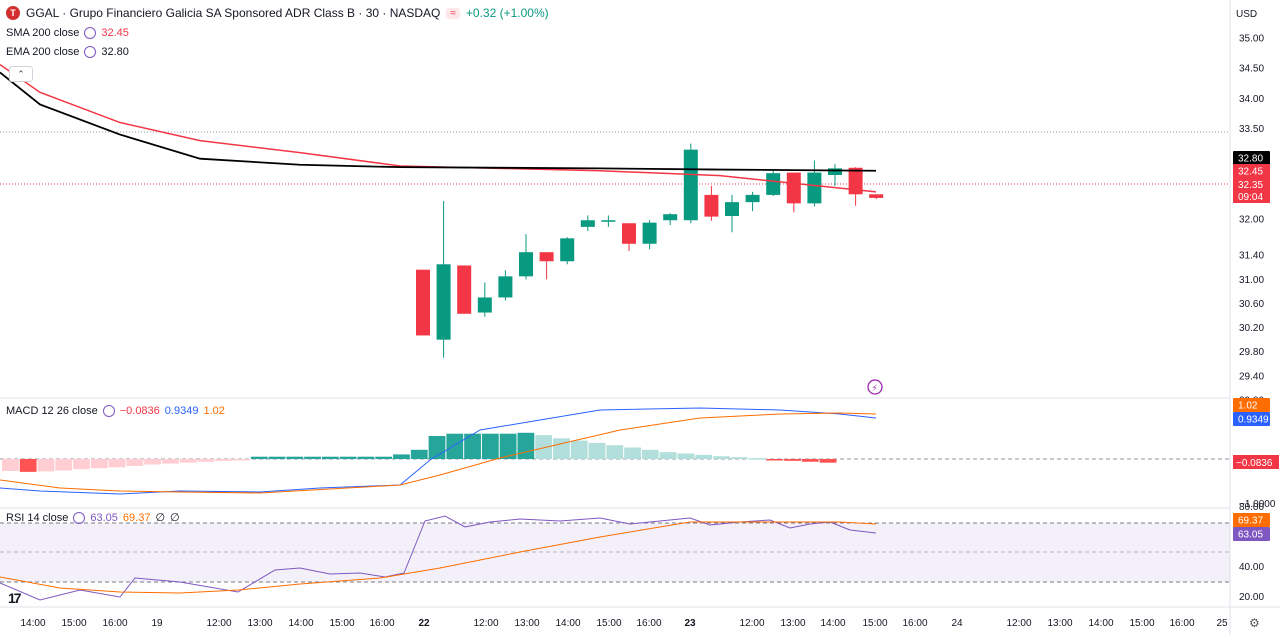  What do you see at coordinates (1251, 280) in the screenshot?
I see `price-tick-label: 31.00` at bounding box center [1251, 280].